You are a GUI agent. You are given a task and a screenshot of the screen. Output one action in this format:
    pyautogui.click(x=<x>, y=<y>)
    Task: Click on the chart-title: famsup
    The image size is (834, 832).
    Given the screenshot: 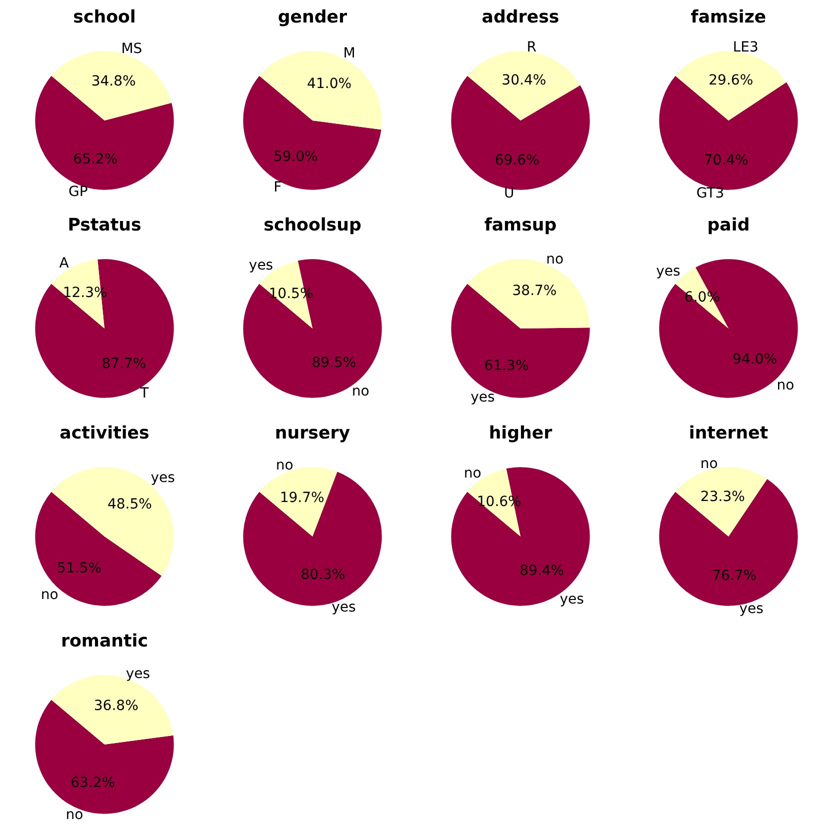 What is the action you would take?
    pyautogui.click(x=520, y=226)
    